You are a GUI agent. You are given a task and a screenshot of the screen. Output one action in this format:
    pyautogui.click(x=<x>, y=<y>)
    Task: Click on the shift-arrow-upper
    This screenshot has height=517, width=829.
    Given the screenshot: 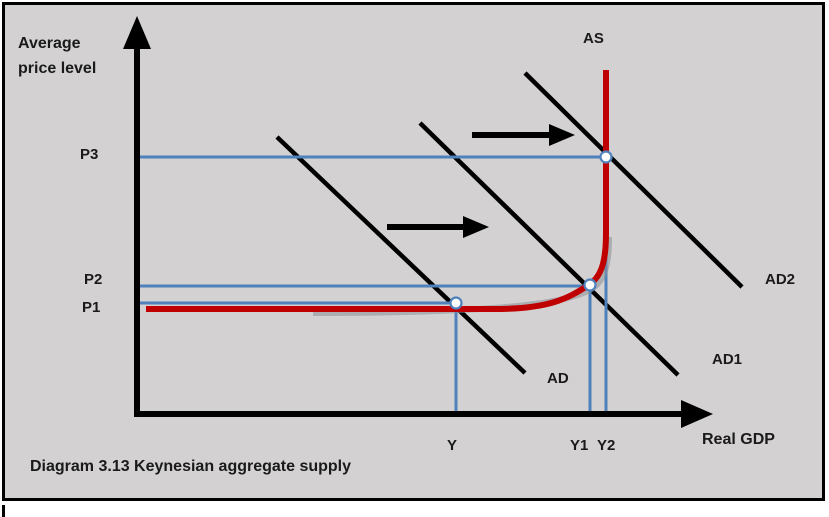 What is the action you would take?
    pyautogui.click(x=523, y=135)
    